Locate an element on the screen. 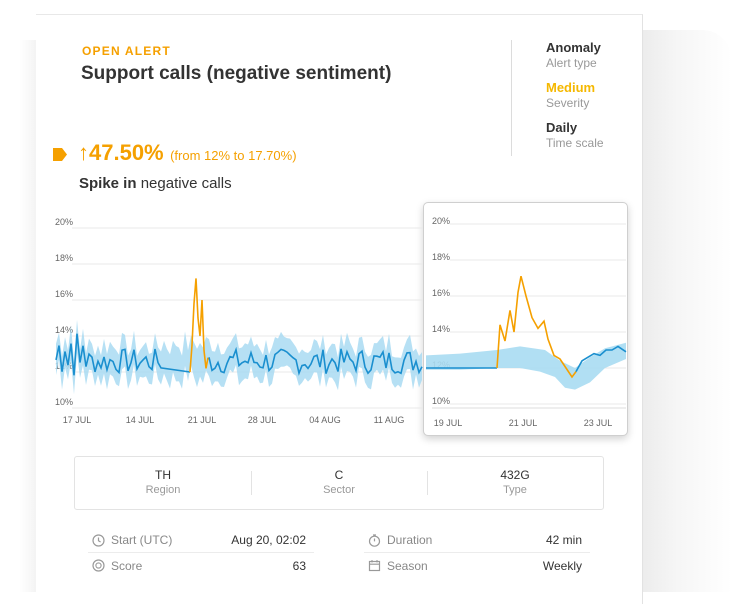  score-value: 63 is located at coordinates (299, 565).